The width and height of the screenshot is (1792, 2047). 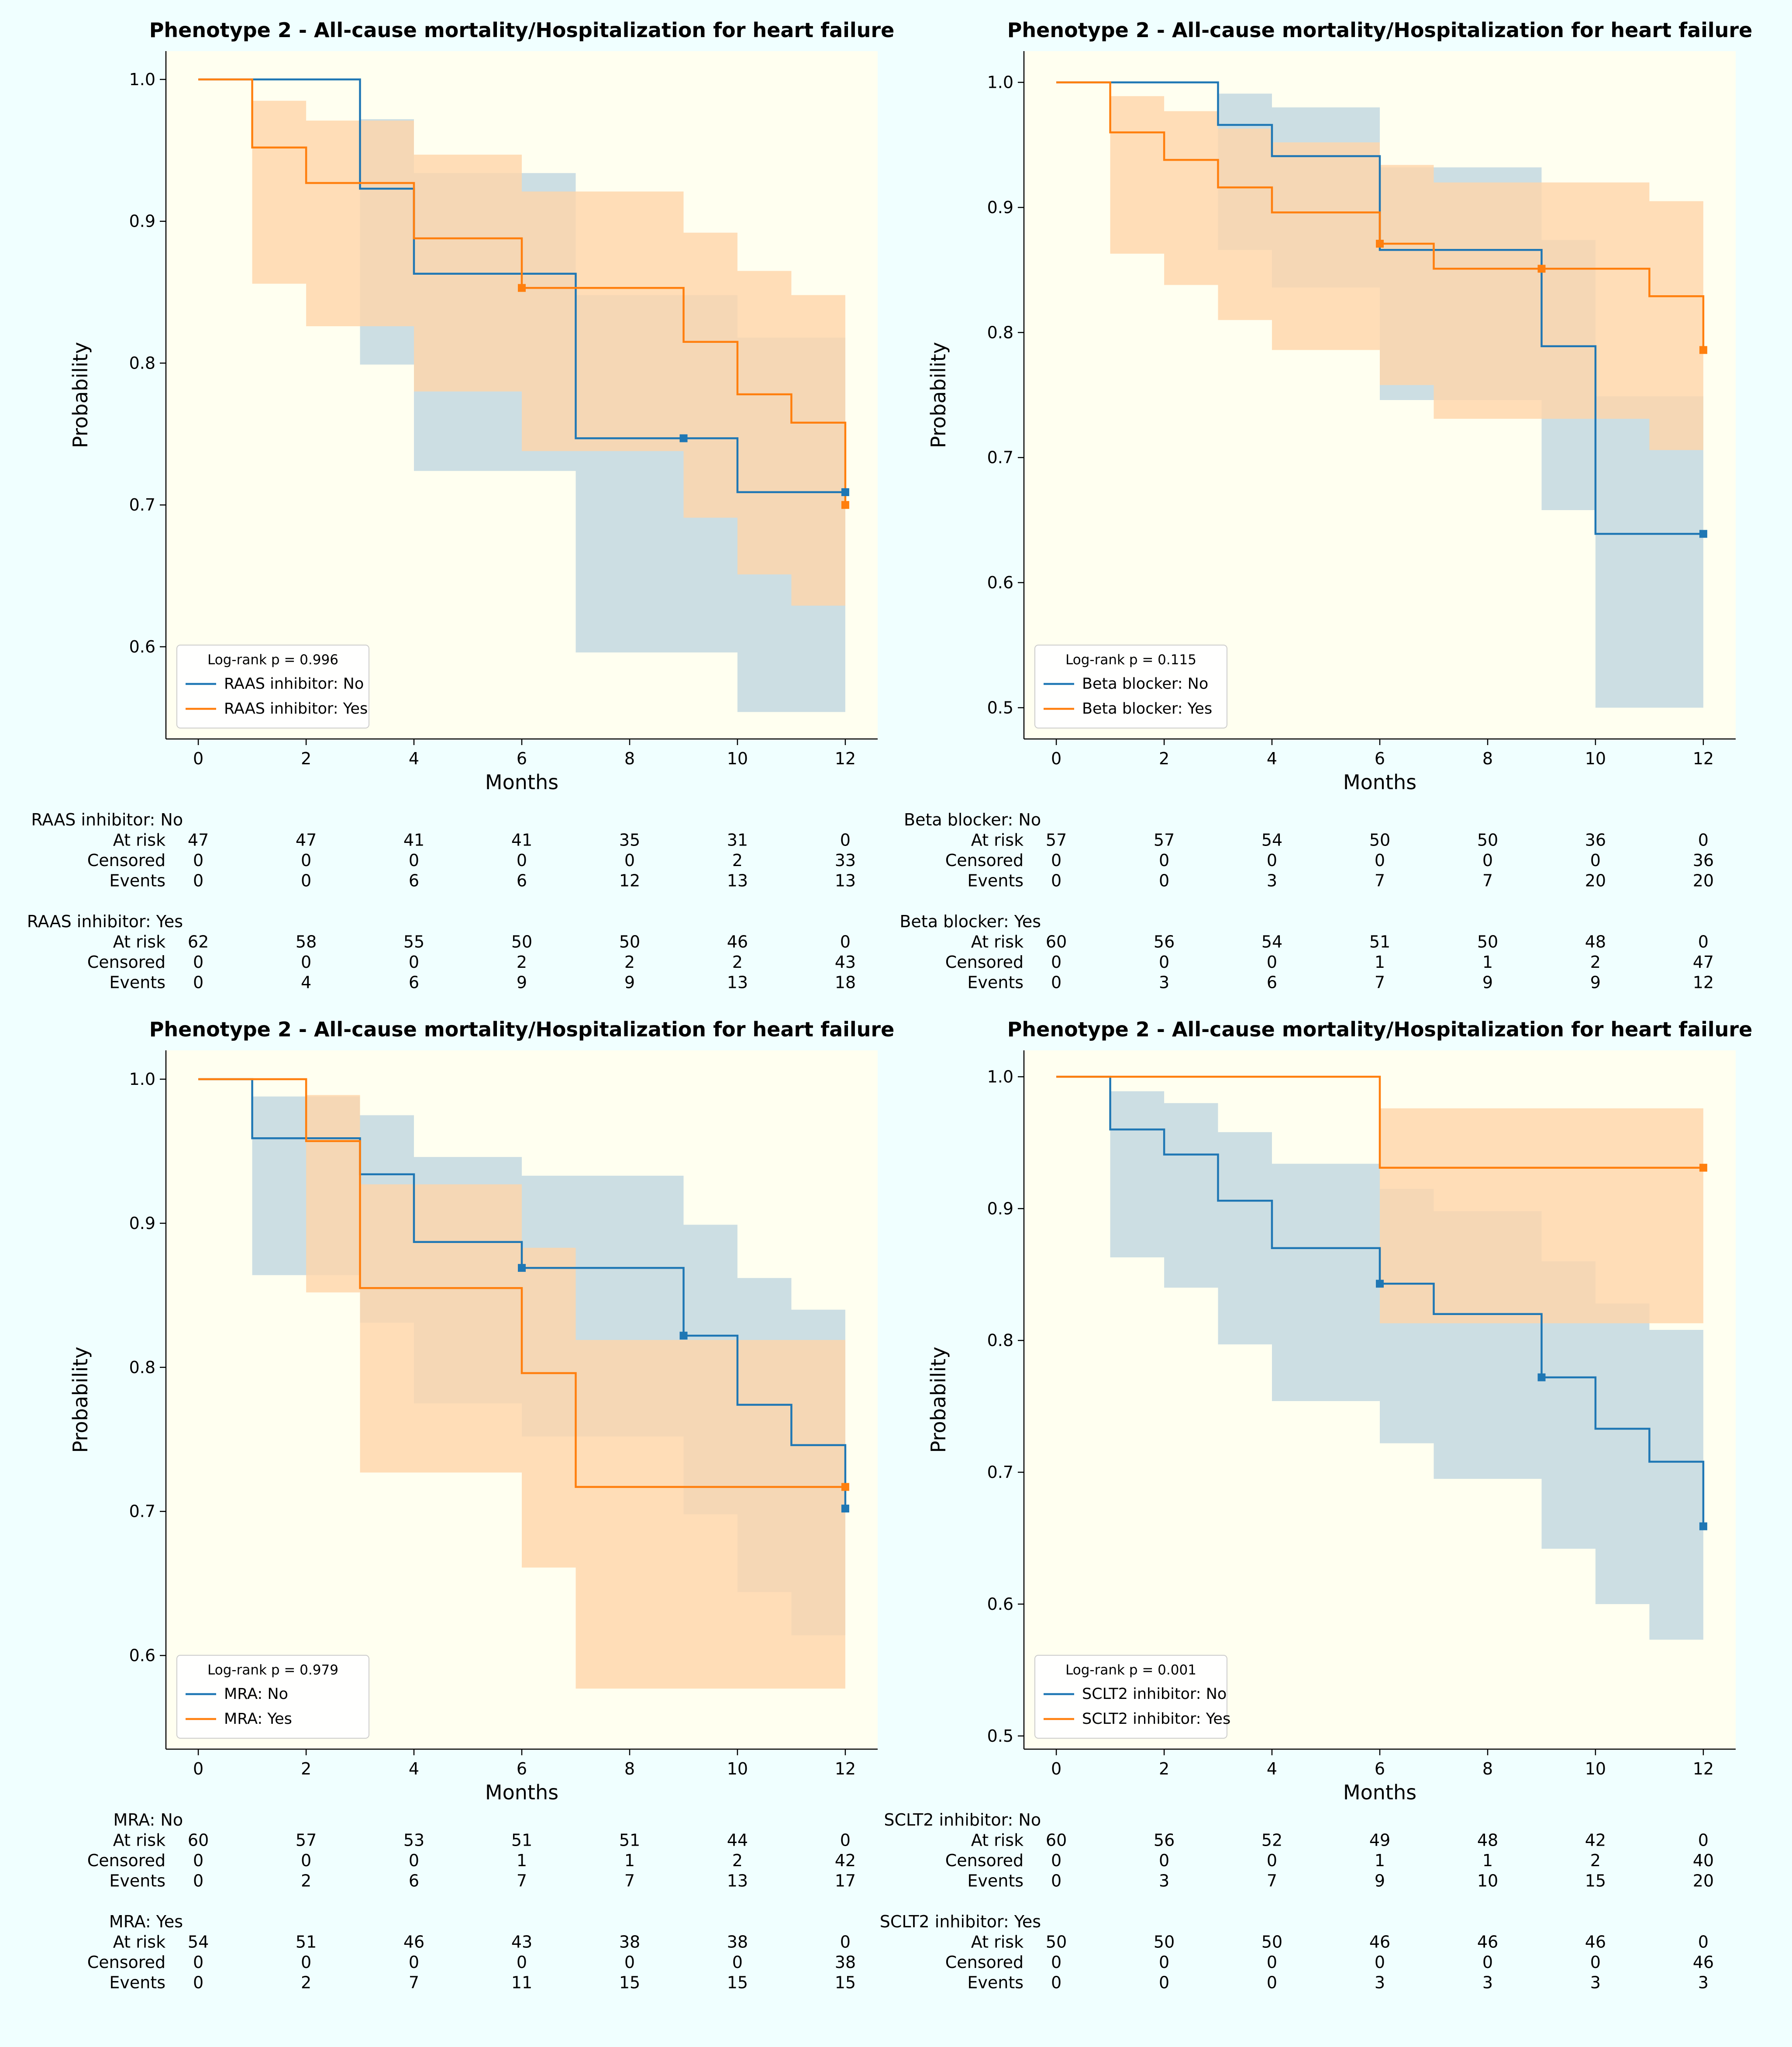 I want to click on legend: Log-rank p = 0.979 MRA: No MRA: Yes, so click(x=272, y=1697).